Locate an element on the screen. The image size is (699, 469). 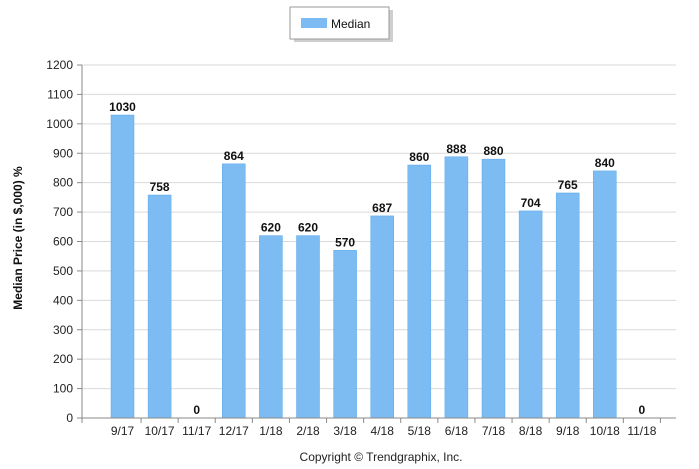
x-tick-label-5/18: 5/18 is located at coordinates (420, 431).